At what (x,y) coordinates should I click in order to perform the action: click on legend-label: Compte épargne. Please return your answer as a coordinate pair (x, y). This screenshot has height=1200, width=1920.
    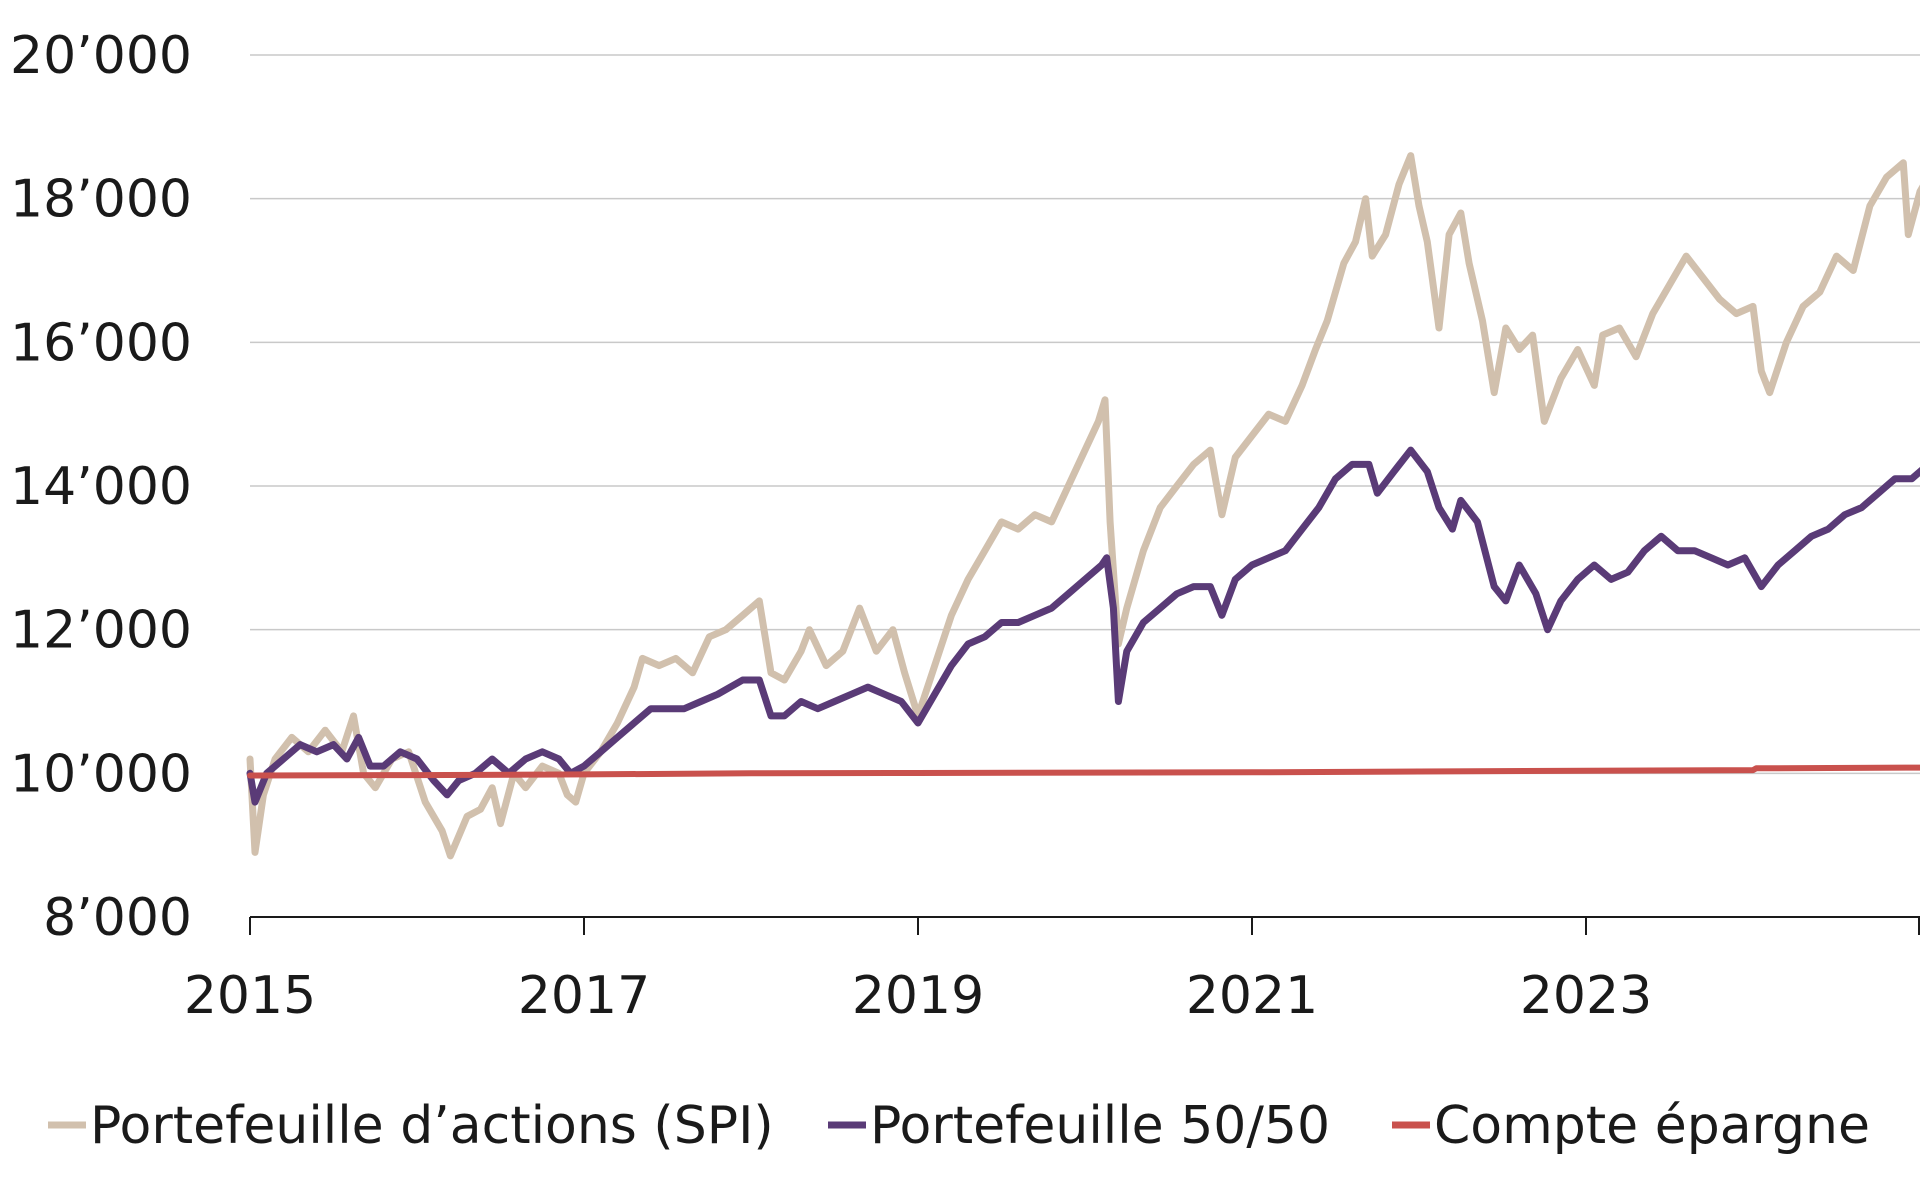
    Looking at the image, I should click on (1652, 1126).